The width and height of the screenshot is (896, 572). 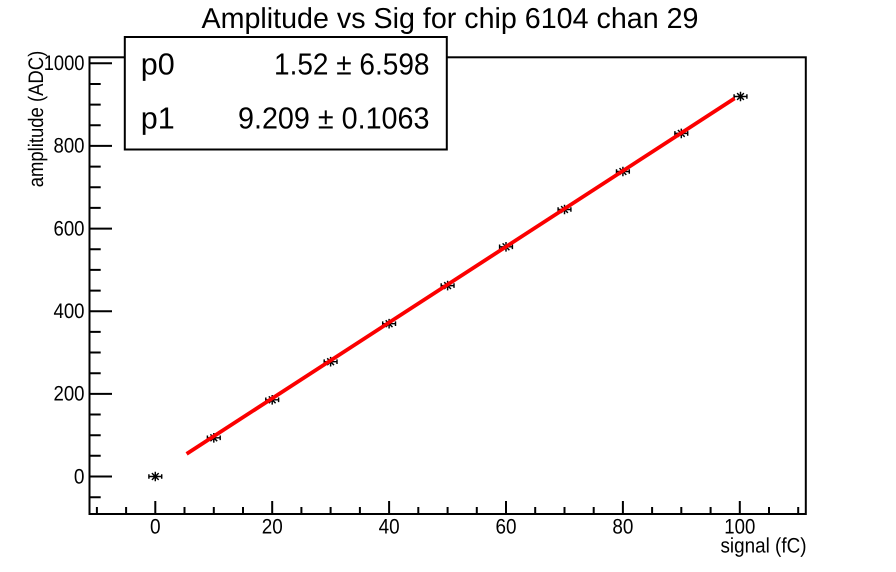 I want to click on svg-text: 1000, so click(x=64, y=63).